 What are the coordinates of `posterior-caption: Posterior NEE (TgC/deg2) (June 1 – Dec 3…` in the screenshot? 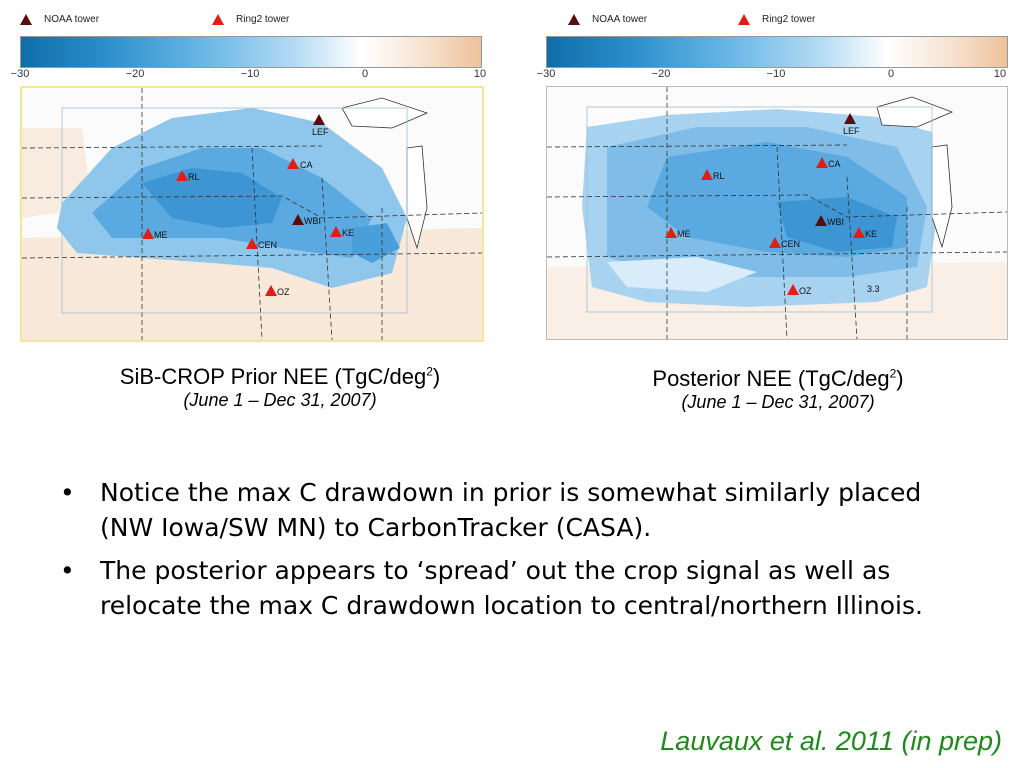 It's located at (778, 389).